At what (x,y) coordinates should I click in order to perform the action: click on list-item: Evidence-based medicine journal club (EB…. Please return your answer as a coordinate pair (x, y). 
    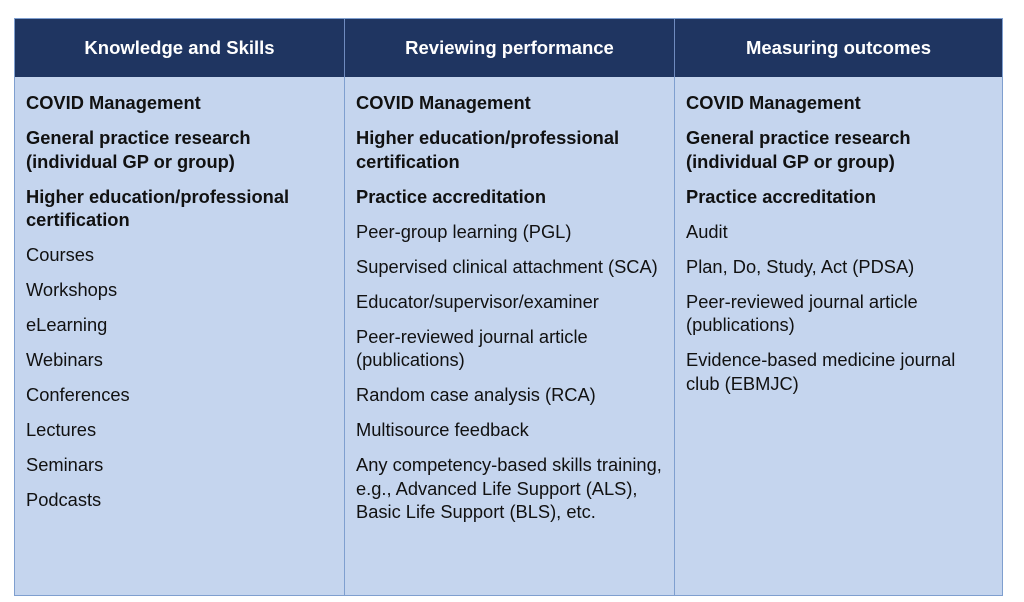
    Looking at the image, I should click on (821, 371).